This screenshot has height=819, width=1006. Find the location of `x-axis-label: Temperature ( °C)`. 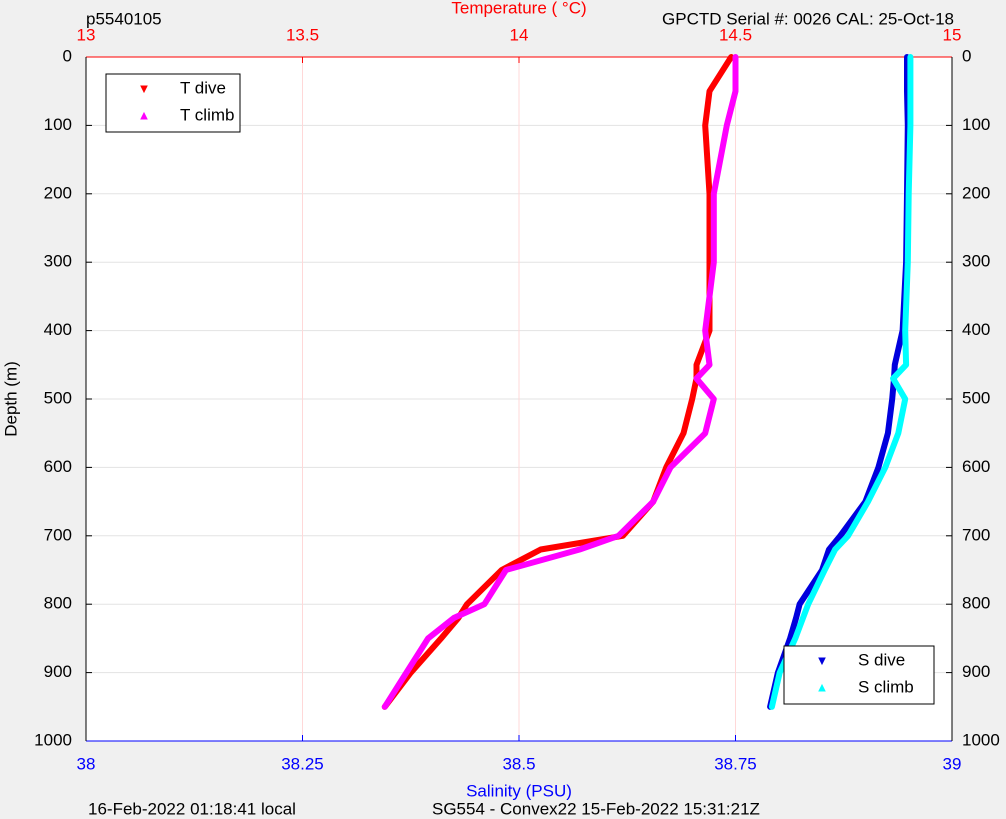

x-axis-label: Temperature ( °C) is located at coordinates (518, 8).